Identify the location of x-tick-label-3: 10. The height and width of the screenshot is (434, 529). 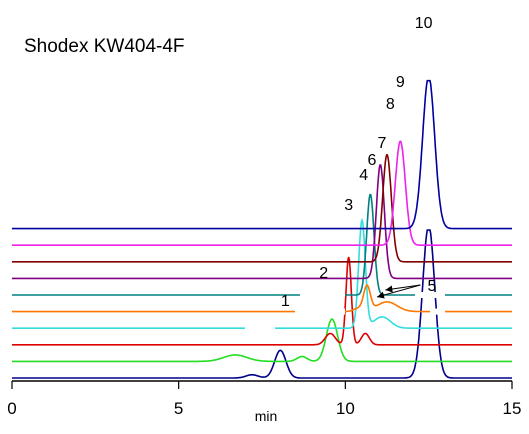
(345, 408).